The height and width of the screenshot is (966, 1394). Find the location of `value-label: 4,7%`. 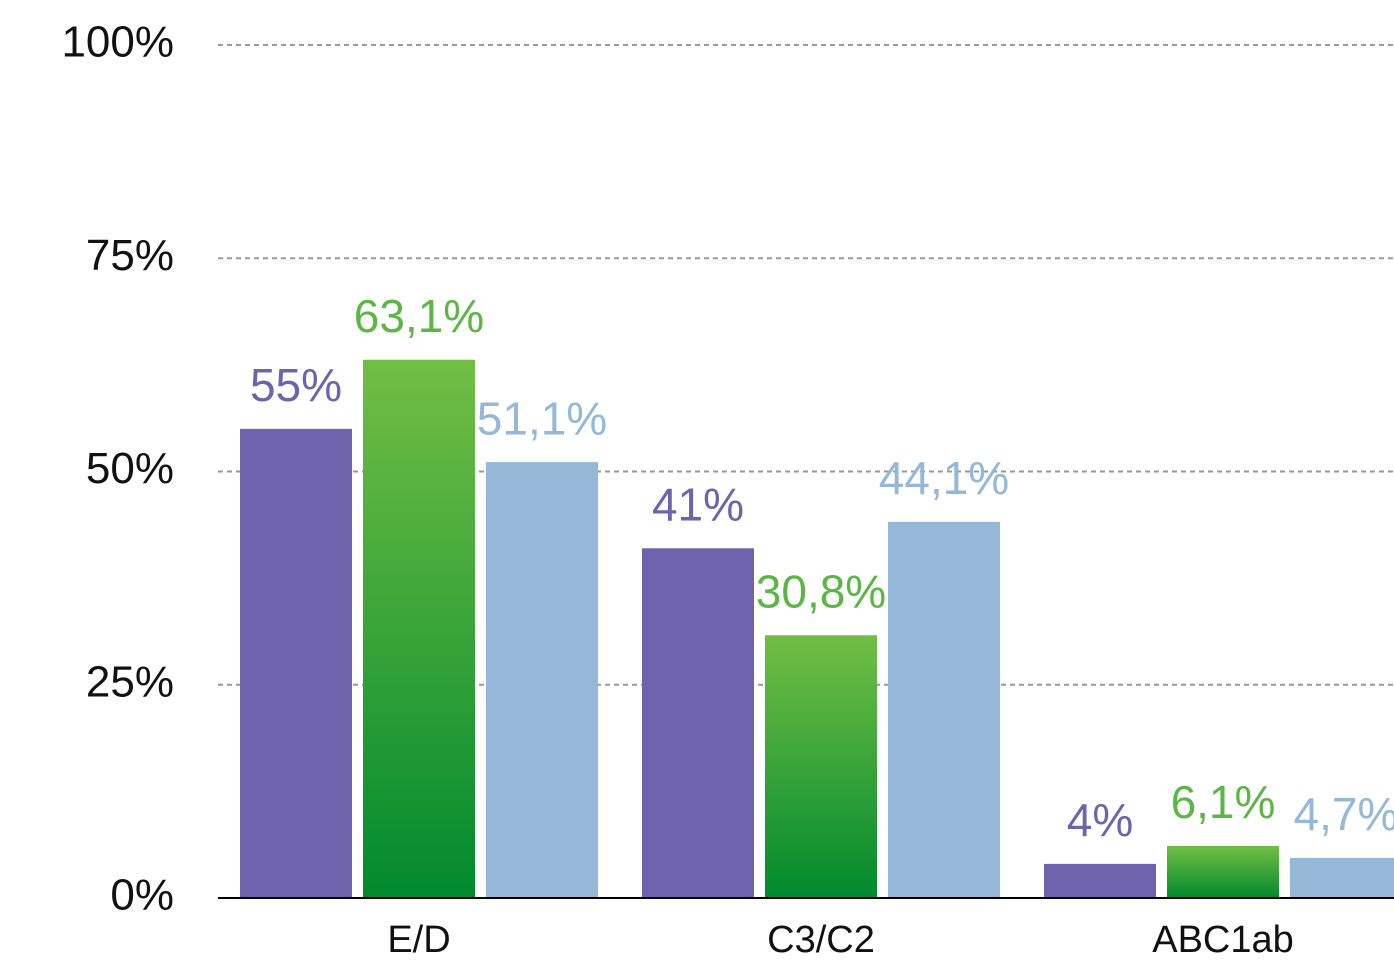

value-label: 4,7% is located at coordinates (1344, 814).